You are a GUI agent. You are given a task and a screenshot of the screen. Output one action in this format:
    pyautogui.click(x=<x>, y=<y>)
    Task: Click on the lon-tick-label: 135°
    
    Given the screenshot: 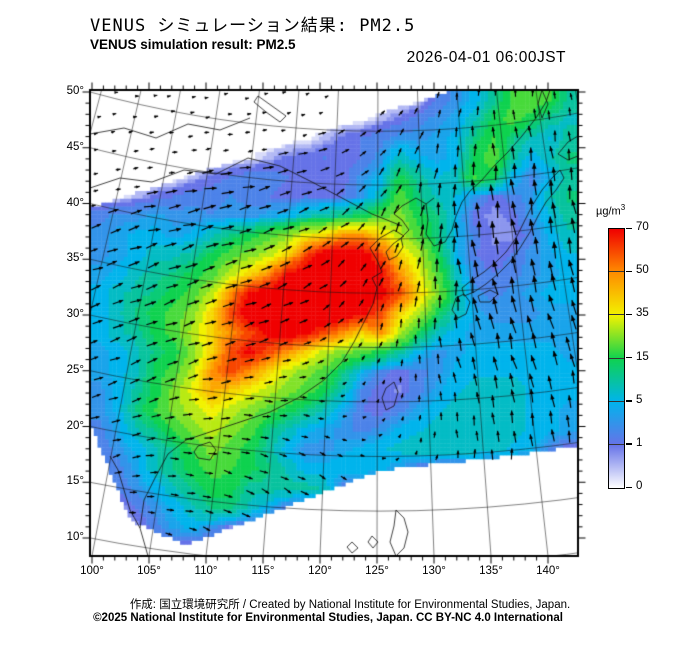 What is the action you would take?
    pyautogui.click(x=491, y=571)
    